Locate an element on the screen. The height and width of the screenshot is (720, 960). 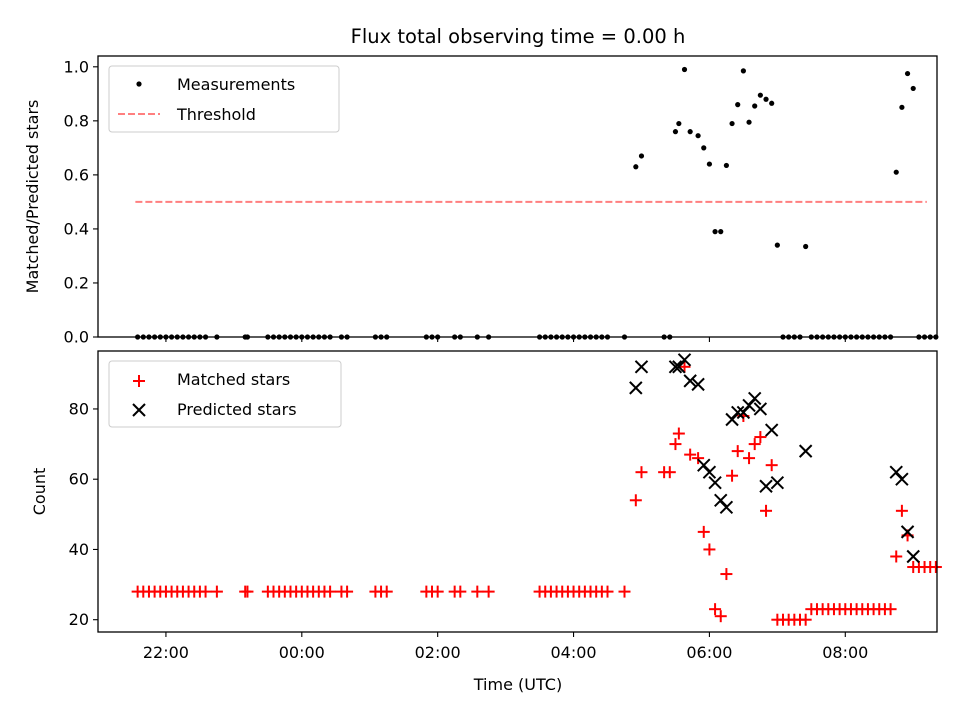
bottom-legend-box is located at coordinates (225, 394).